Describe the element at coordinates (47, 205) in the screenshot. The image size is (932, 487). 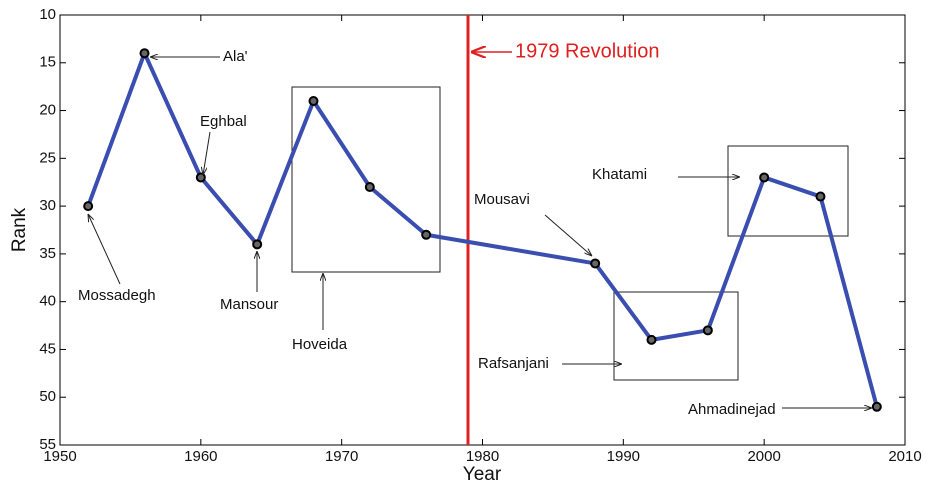
I see `y-tick-label: 30` at that location.